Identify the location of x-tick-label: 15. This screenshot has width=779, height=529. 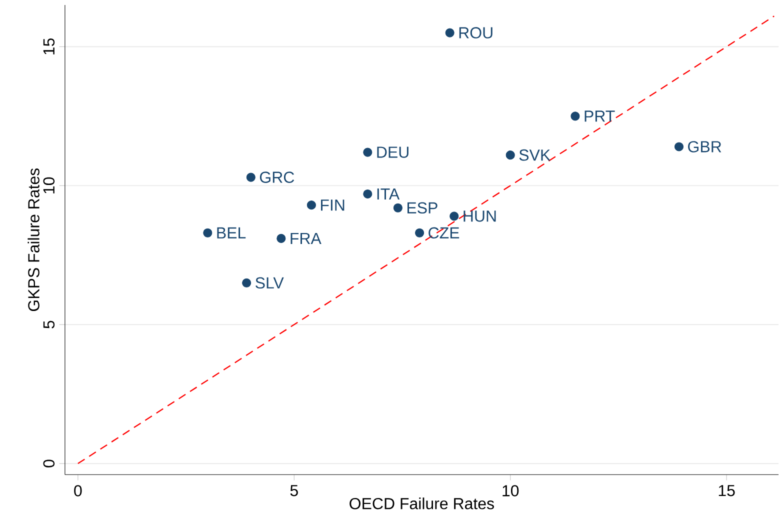
(726, 490).